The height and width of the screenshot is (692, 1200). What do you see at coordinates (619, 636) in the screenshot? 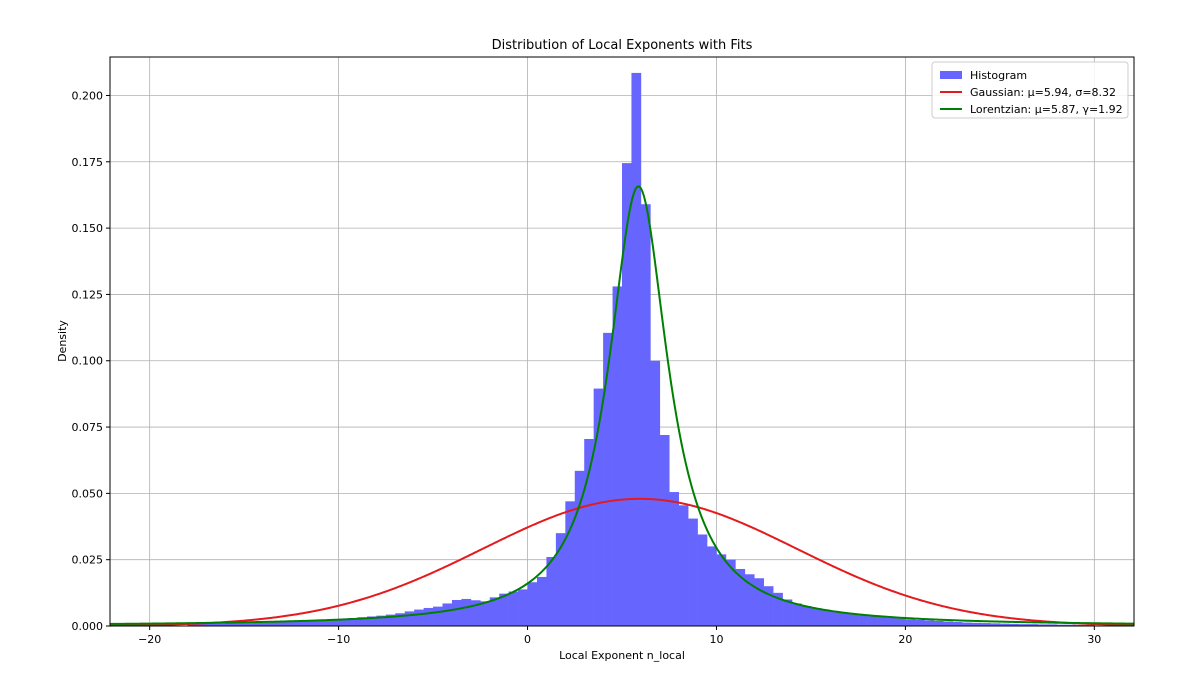
I see `x-axis-ticks: −20 −10 0 10 20 30` at bounding box center [619, 636].